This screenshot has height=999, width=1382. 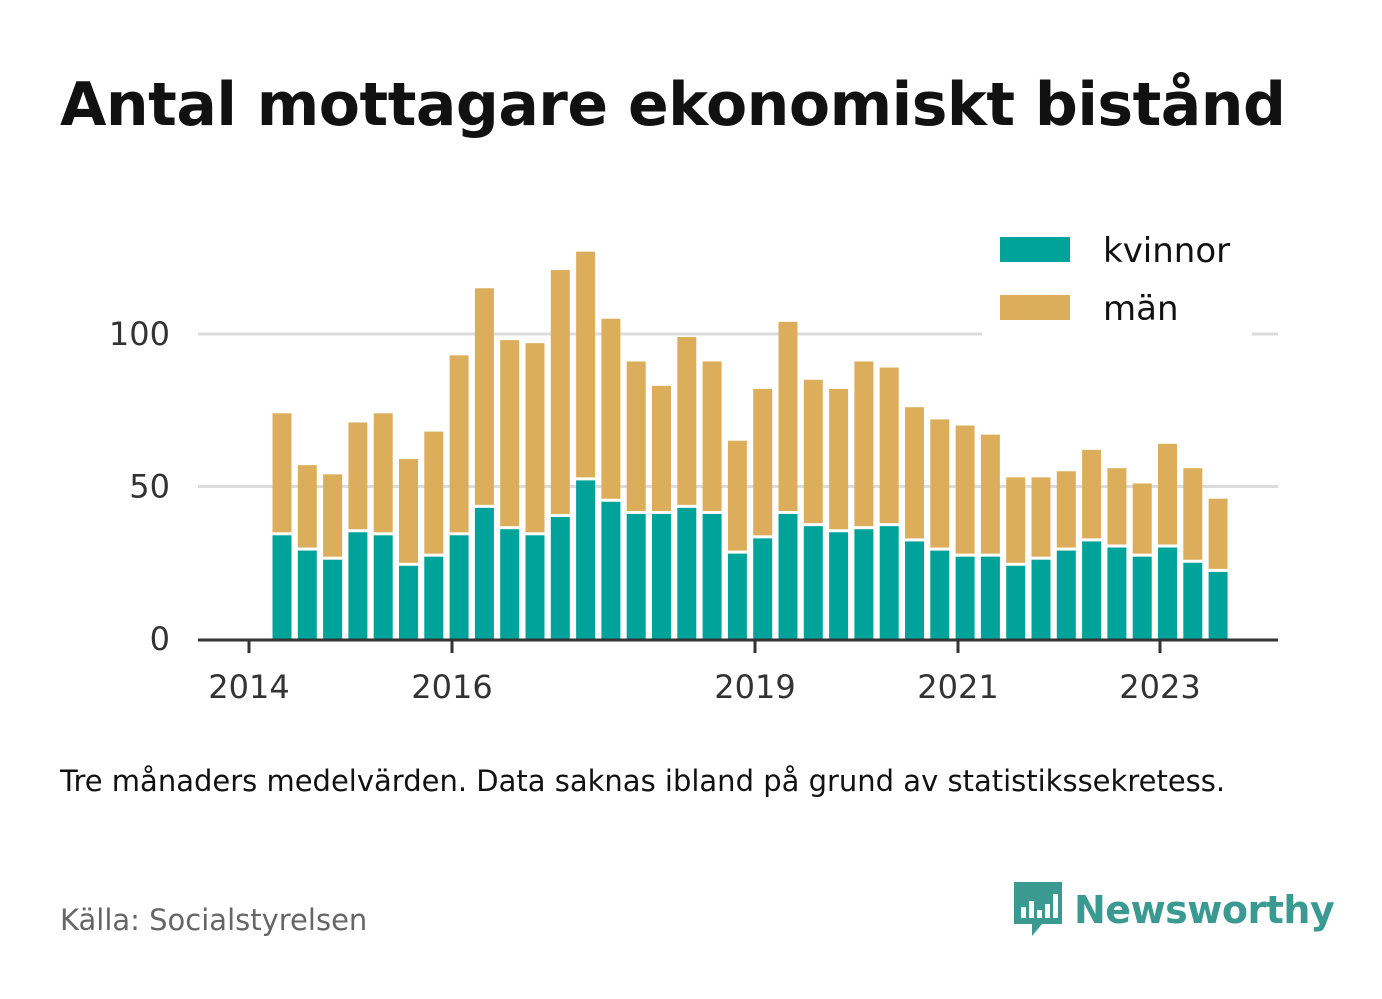 What do you see at coordinates (451, 687) in the screenshot?
I see `x-tick-label: 2016` at bounding box center [451, 687].